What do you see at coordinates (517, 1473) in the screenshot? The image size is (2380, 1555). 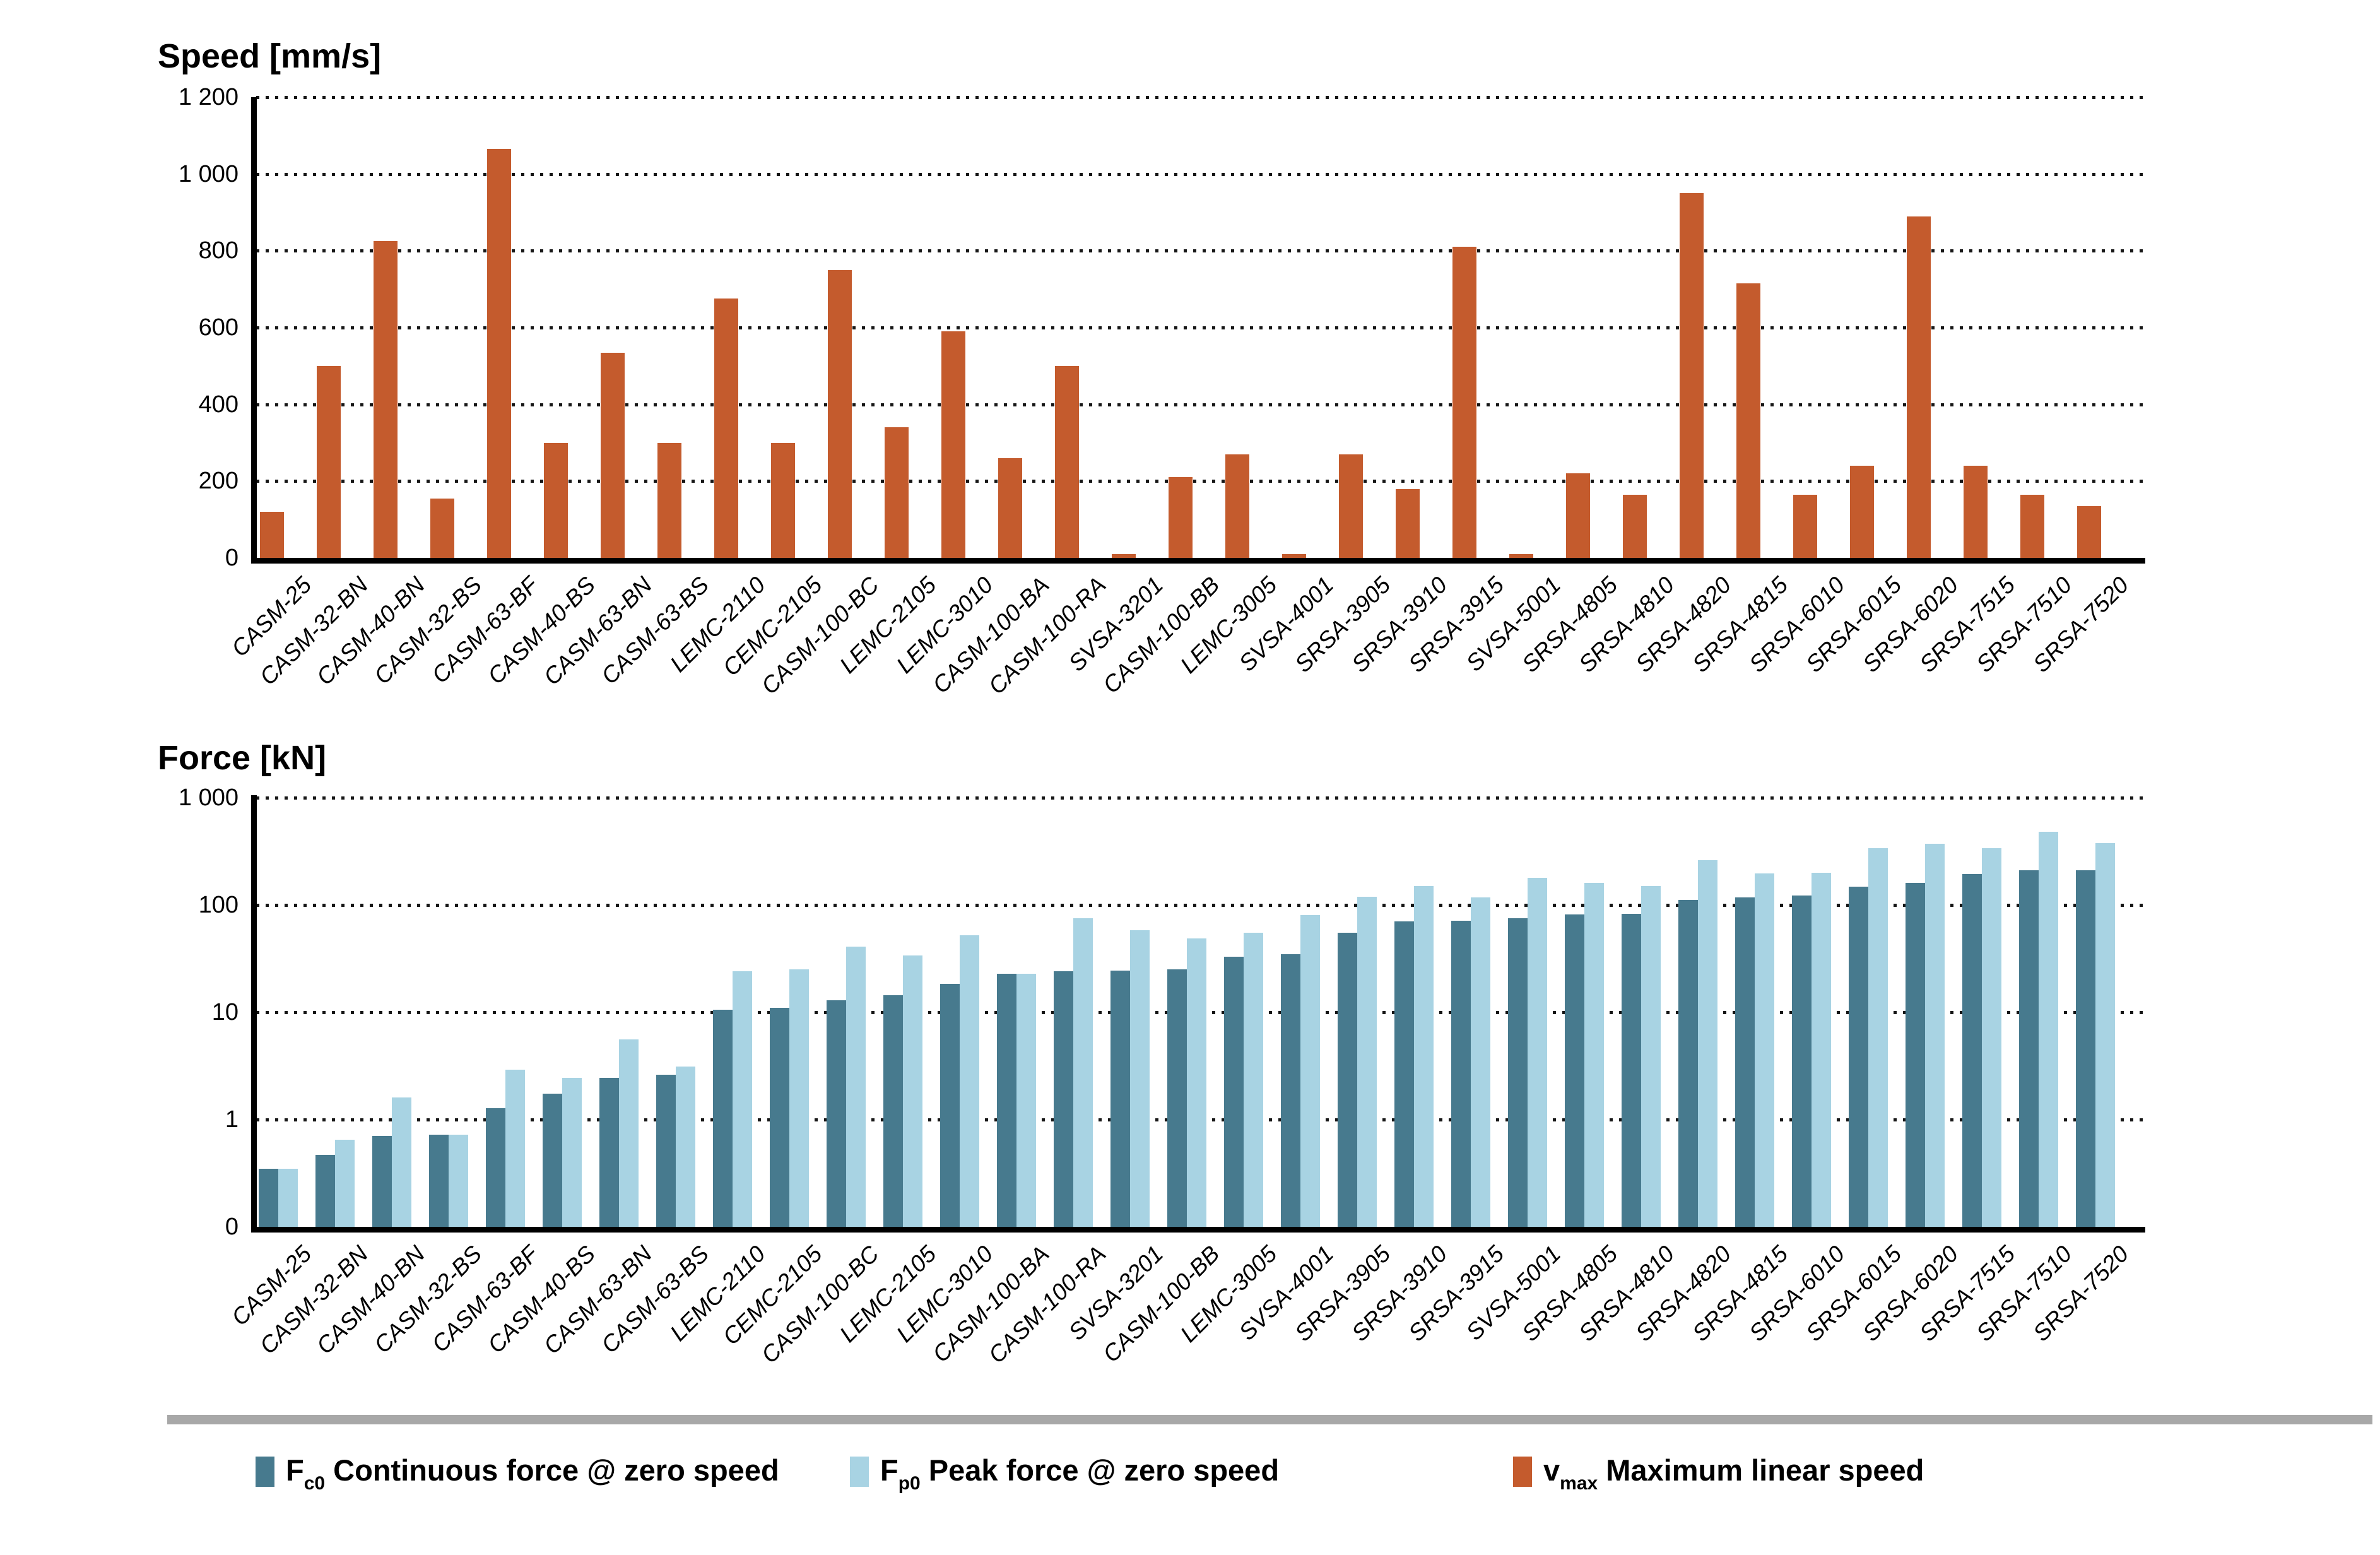 I see `legend-item-fc0: Fc0 Continuous force @ zero speed` at bounding box center [517, 1473].